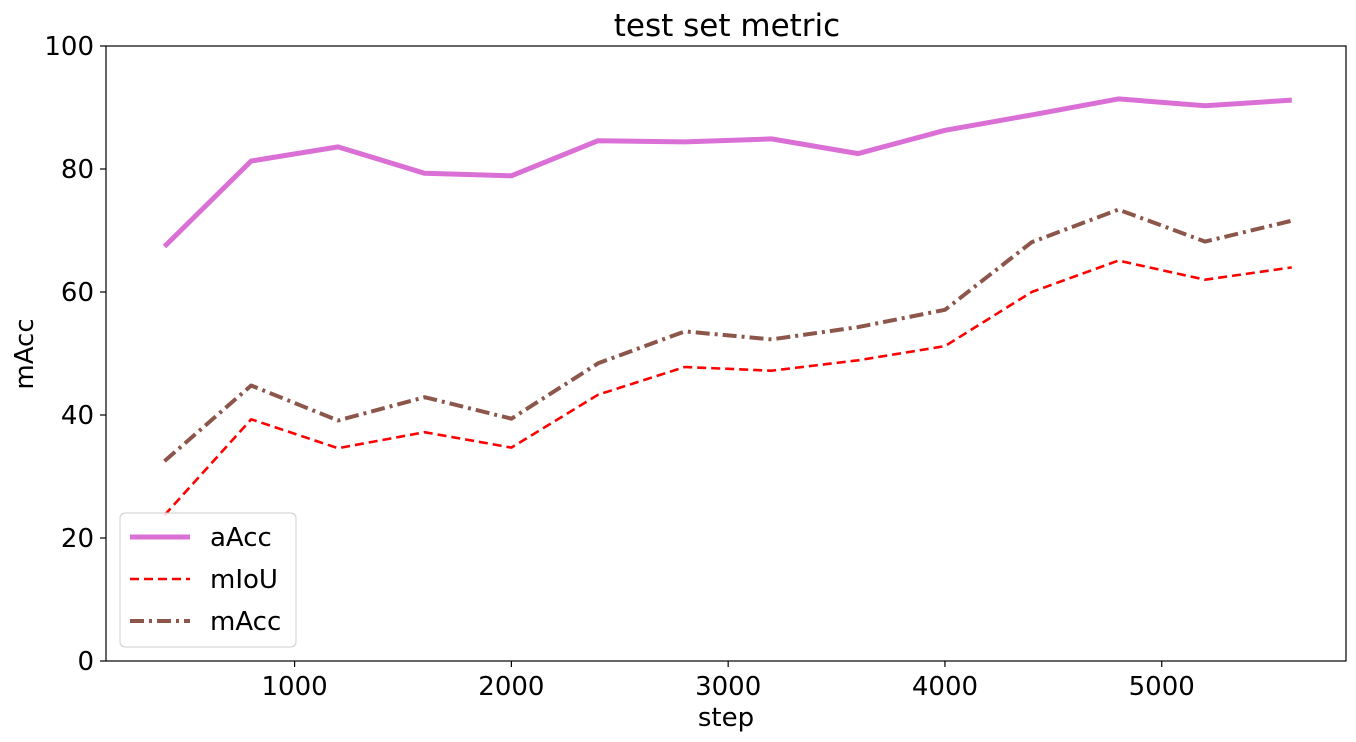  Describe the element at coordinates (726, 718) in the screenshot. I see `x-axis-title: step` at that location.